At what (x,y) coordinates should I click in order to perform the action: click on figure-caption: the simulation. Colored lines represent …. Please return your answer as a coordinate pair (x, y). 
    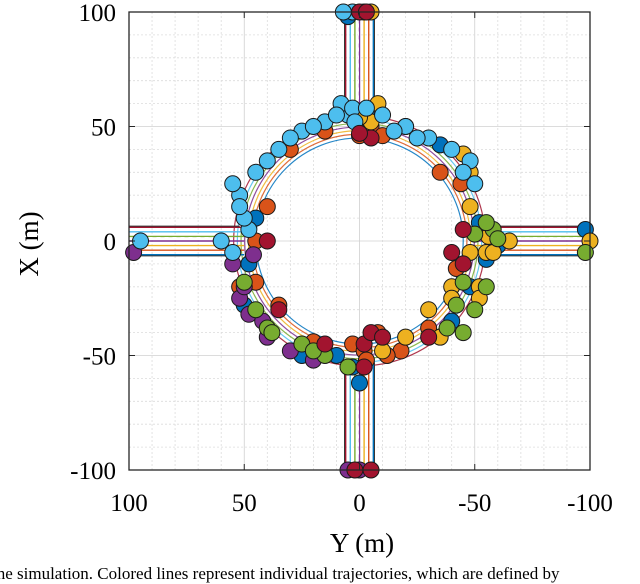
    Looking at the image, I should click on (280, 574).